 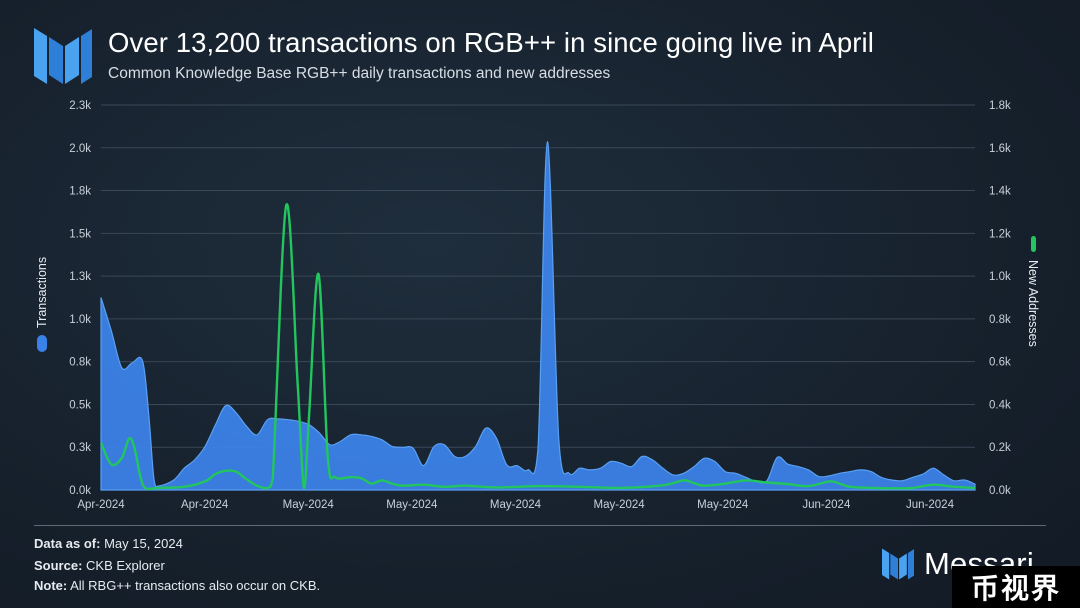 I want to click on messari-logo-icon, so click(x=63, y=56).